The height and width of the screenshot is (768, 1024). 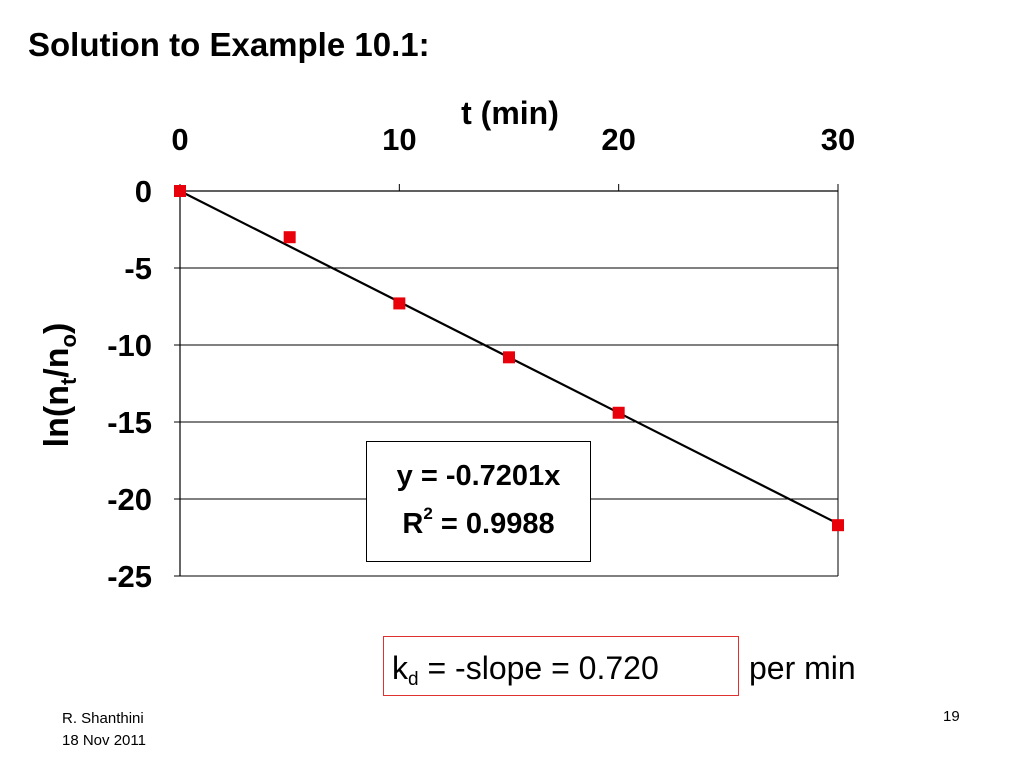 I want to click on x-tick-label-3: 30, so click(x=838, y=139).